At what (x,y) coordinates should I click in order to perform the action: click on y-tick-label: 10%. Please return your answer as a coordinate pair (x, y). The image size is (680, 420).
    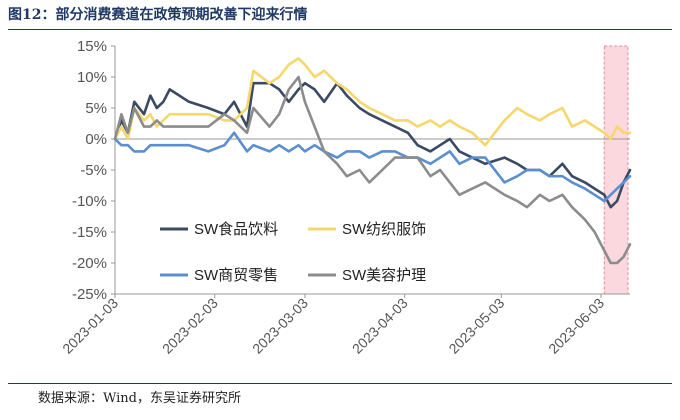
    Looking at the image, I should click on (92, 77).